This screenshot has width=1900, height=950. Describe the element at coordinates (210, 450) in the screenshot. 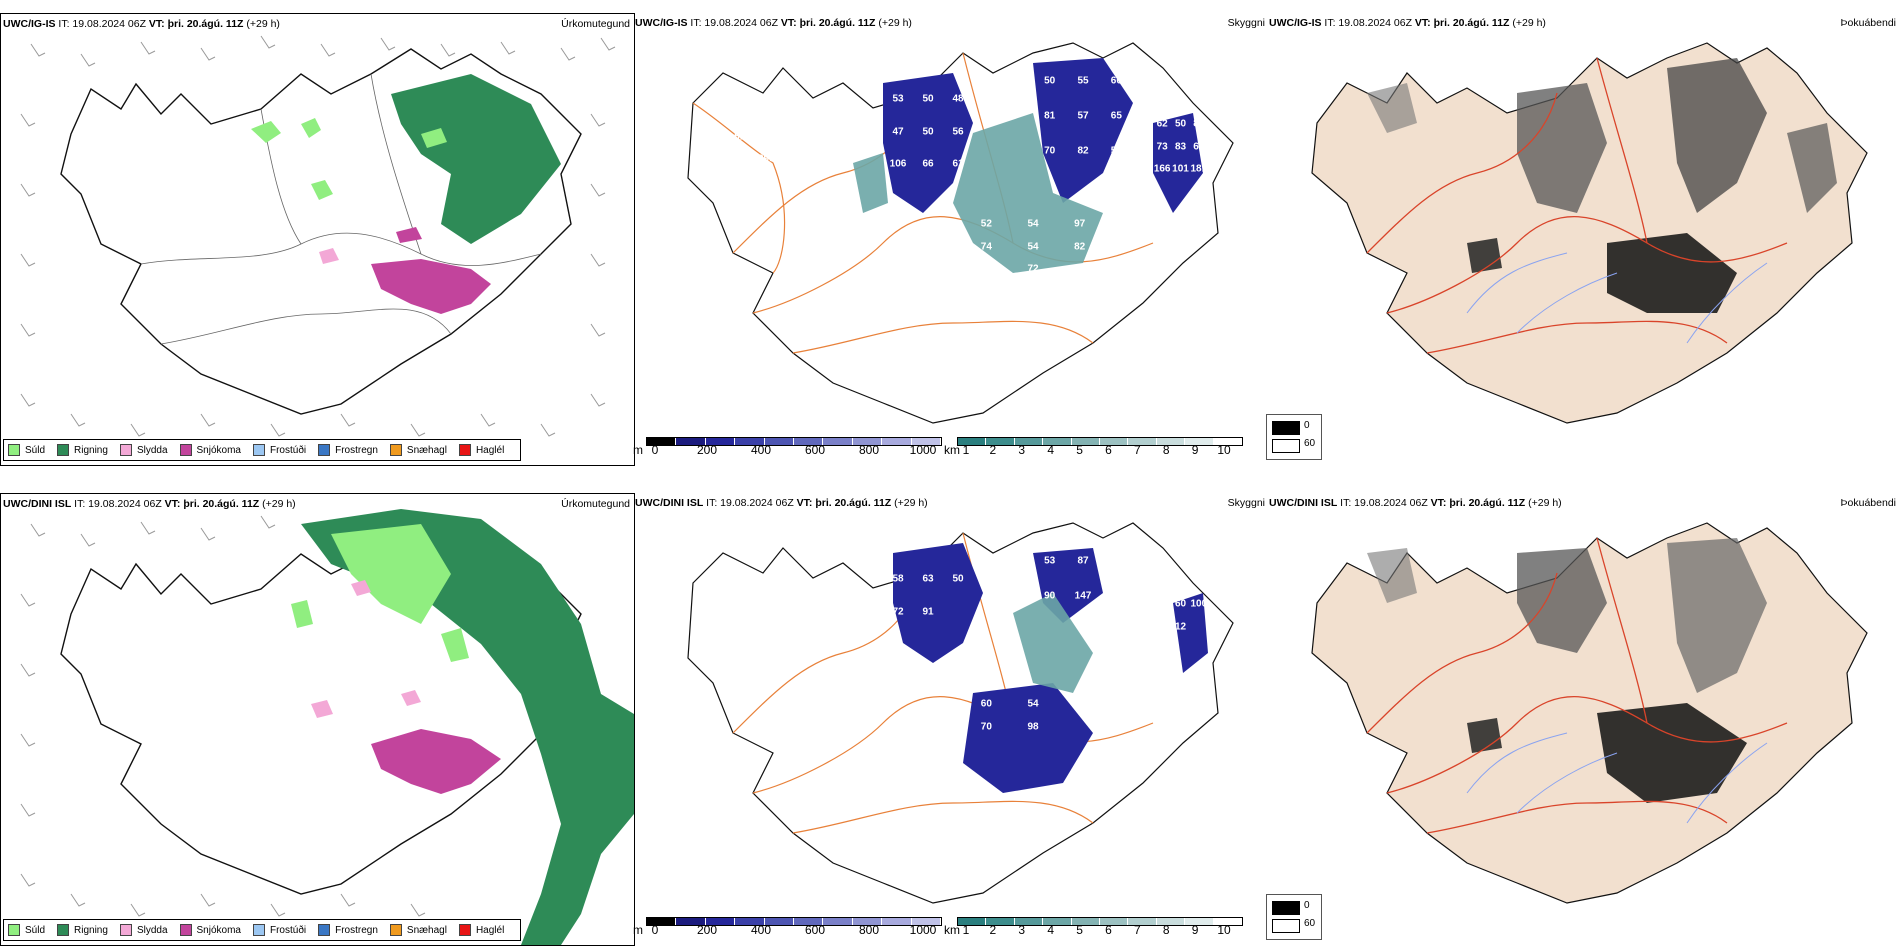

I see `legend-item: Snjókoma` at that location.